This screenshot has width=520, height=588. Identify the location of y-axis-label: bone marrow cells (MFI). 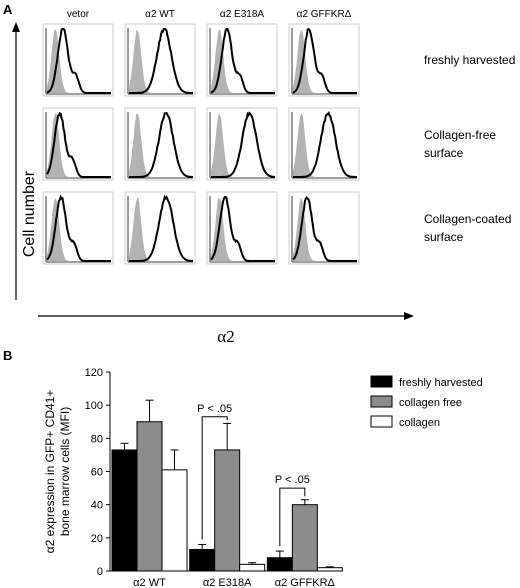
(65, 471).